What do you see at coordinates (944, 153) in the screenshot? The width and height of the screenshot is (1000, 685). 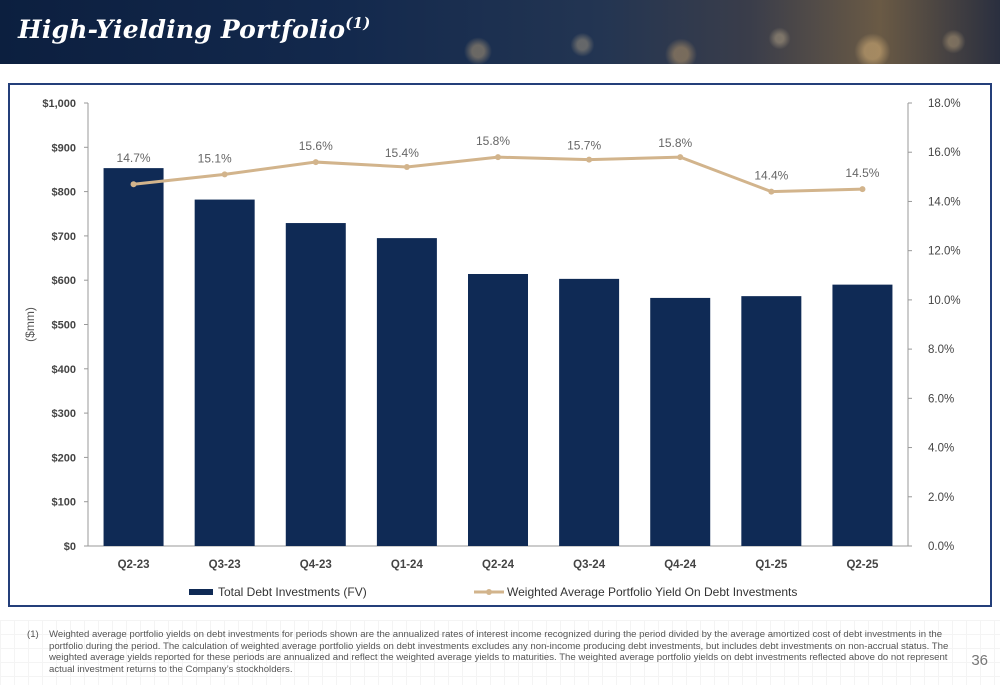 I see `y2-tick-label: 16.0%` at bounding box center [944, 153].